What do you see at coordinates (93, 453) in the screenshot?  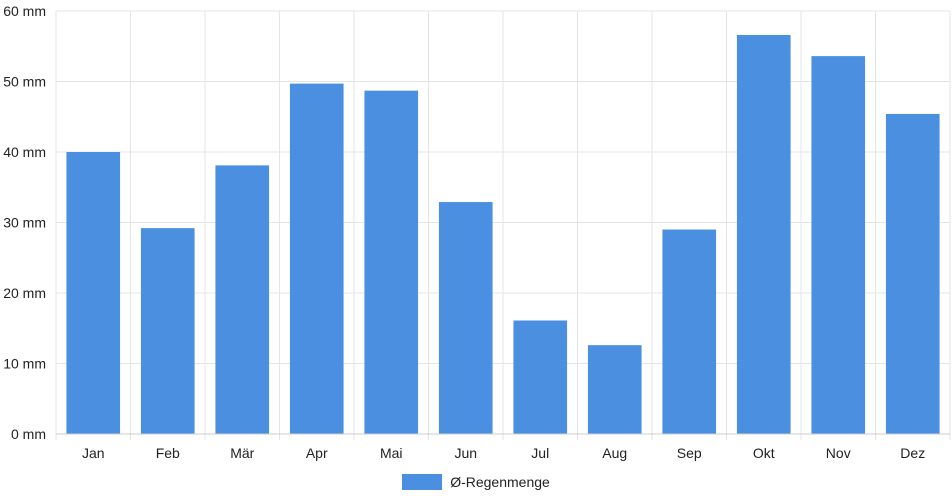 I see `x-tick-label: Jan` at bounding box center [93, 453].